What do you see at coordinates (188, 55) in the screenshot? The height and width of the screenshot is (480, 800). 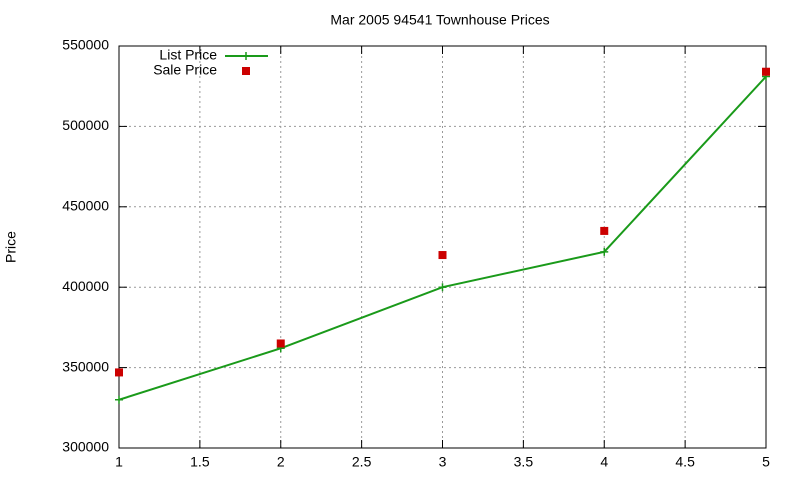 I see `legend-label: List Price` at bounding box center [188, 55].